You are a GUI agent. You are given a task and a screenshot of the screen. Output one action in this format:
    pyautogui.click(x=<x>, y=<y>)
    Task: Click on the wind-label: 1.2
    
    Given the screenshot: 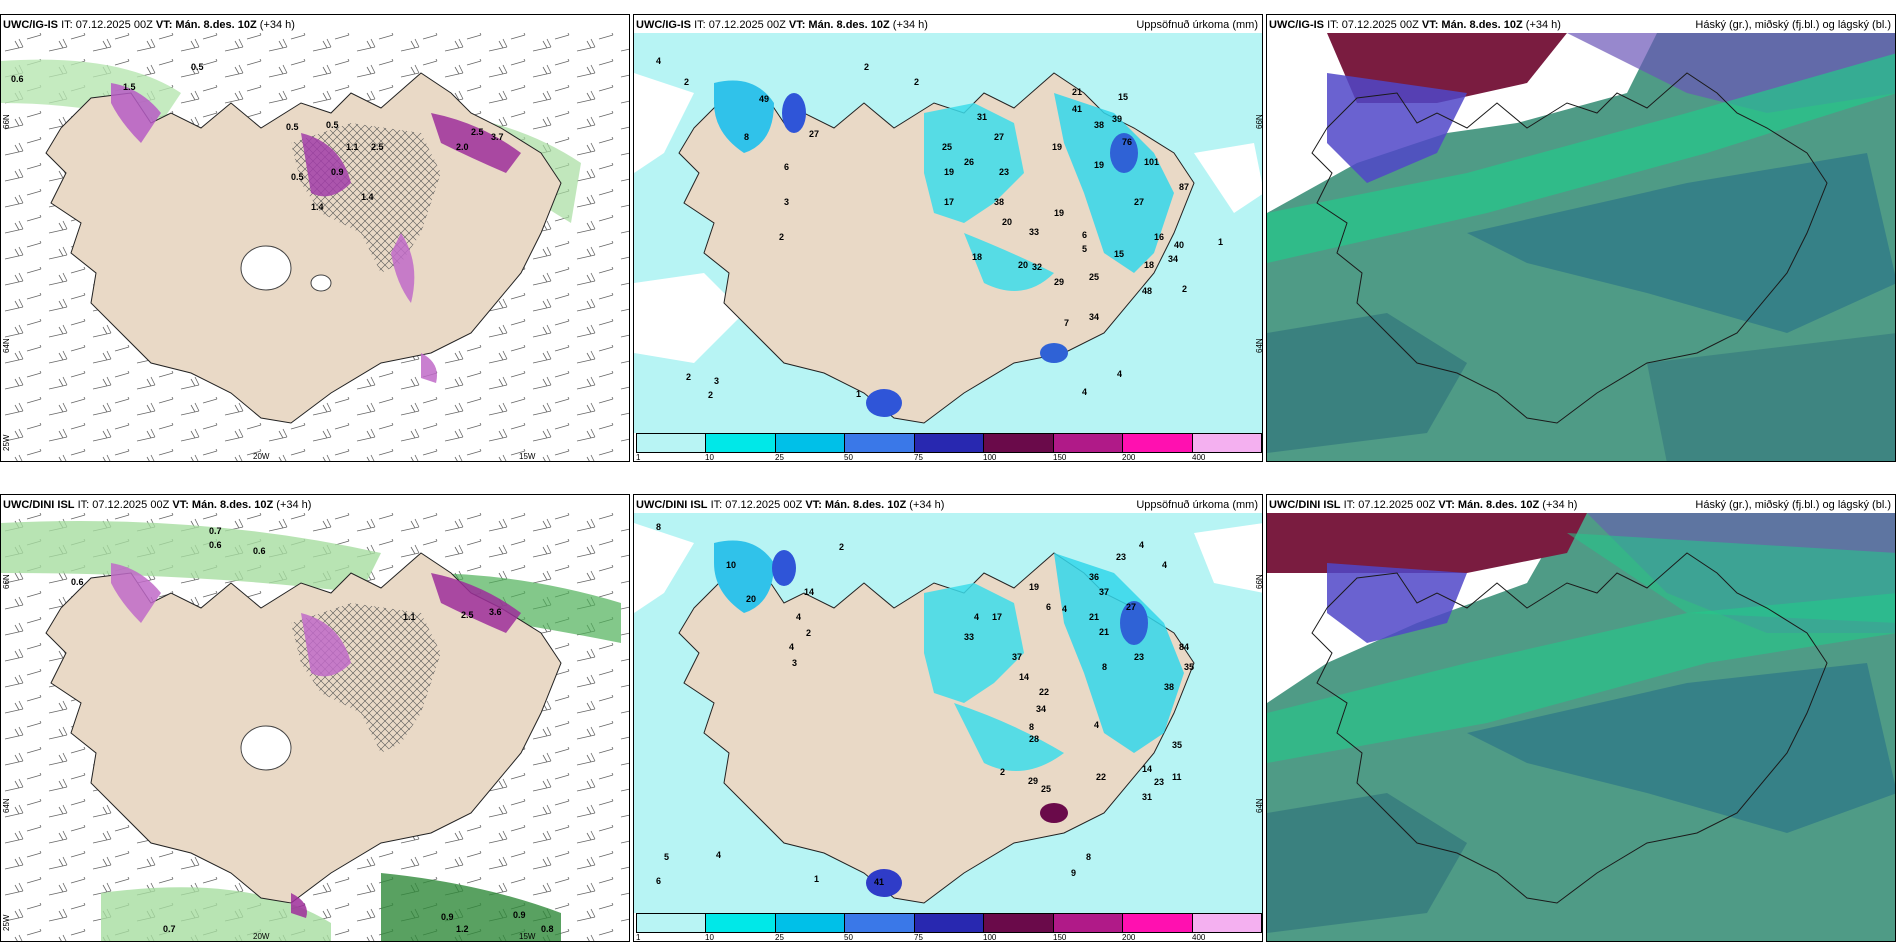 What is the action you would take?
    pyautogui.click(x=462, y=929)
    